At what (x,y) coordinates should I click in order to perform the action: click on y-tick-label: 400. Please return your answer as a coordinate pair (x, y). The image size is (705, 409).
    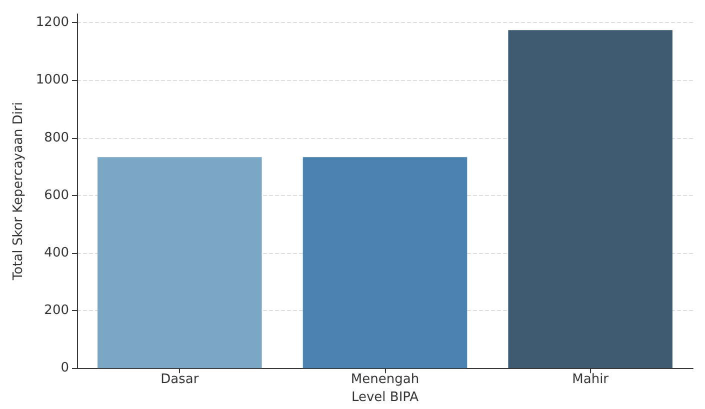
    Looking at the image, I should click on (56, 252).